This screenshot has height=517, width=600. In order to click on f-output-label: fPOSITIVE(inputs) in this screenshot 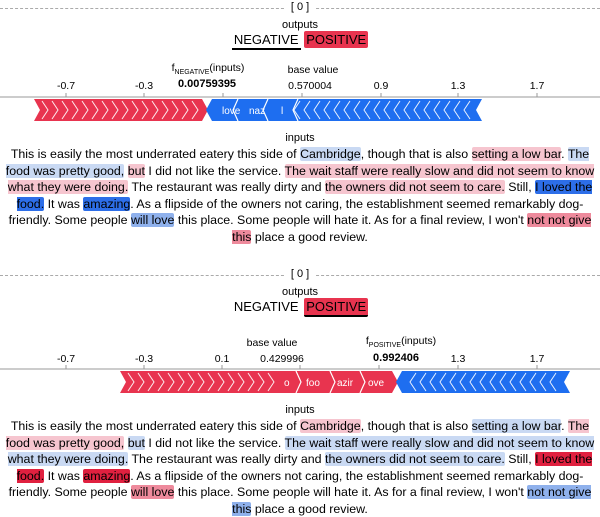, I will do `click(401, 342)`.